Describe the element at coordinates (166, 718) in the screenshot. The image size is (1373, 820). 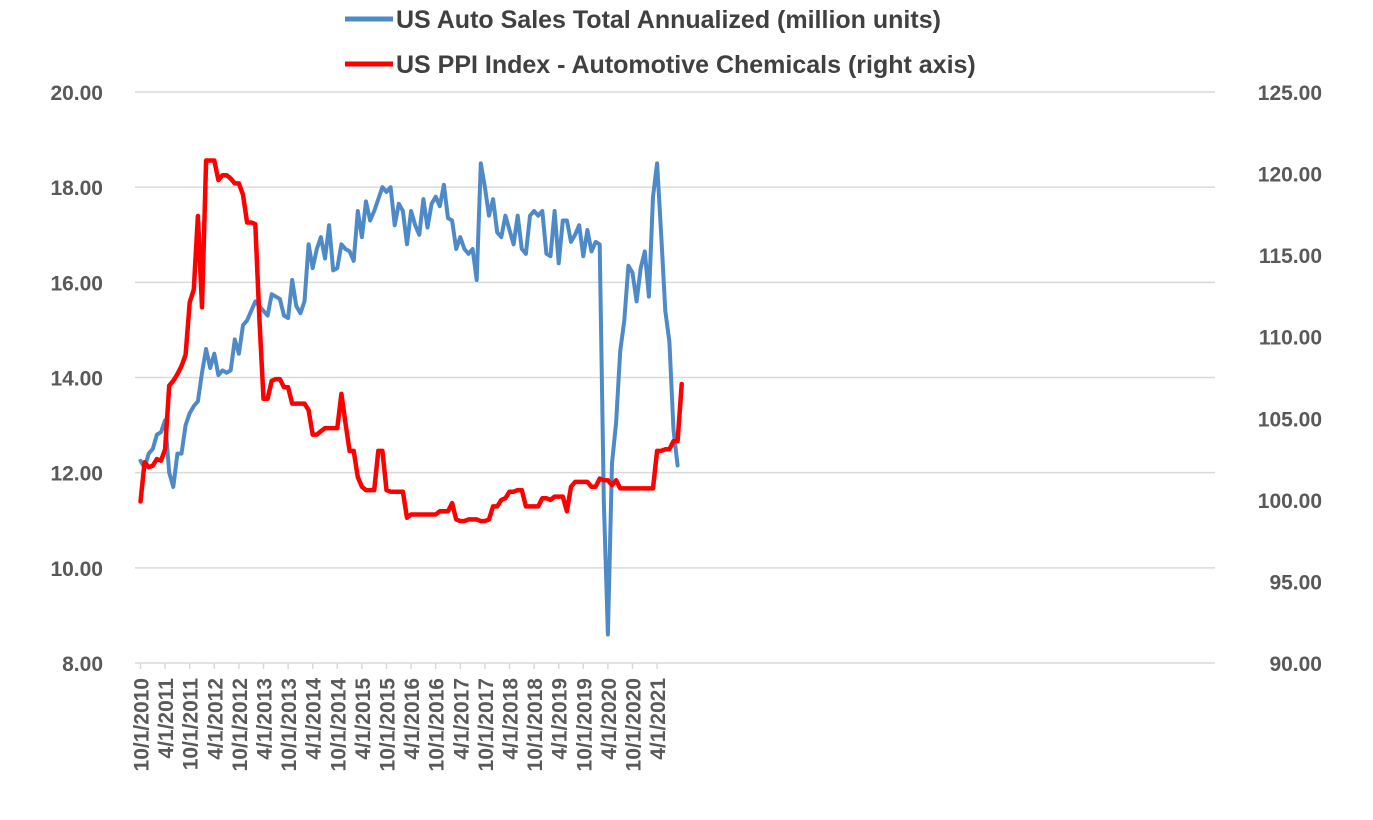
I see `x-tick-label: 4/1/2011` at that location.